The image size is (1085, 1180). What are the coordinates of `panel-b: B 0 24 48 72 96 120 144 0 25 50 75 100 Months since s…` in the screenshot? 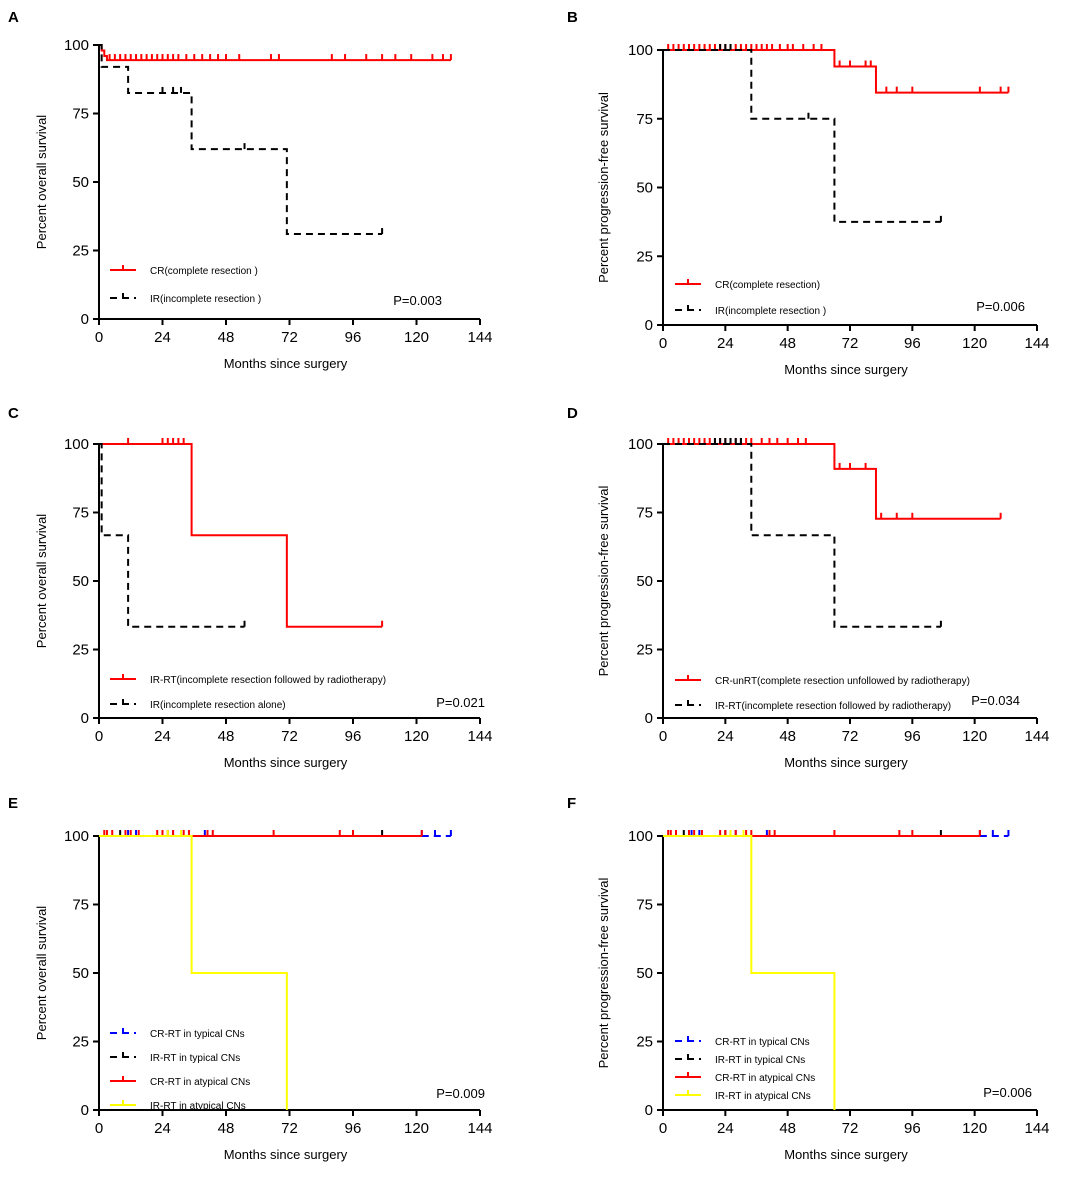 It's located at (808, 193).